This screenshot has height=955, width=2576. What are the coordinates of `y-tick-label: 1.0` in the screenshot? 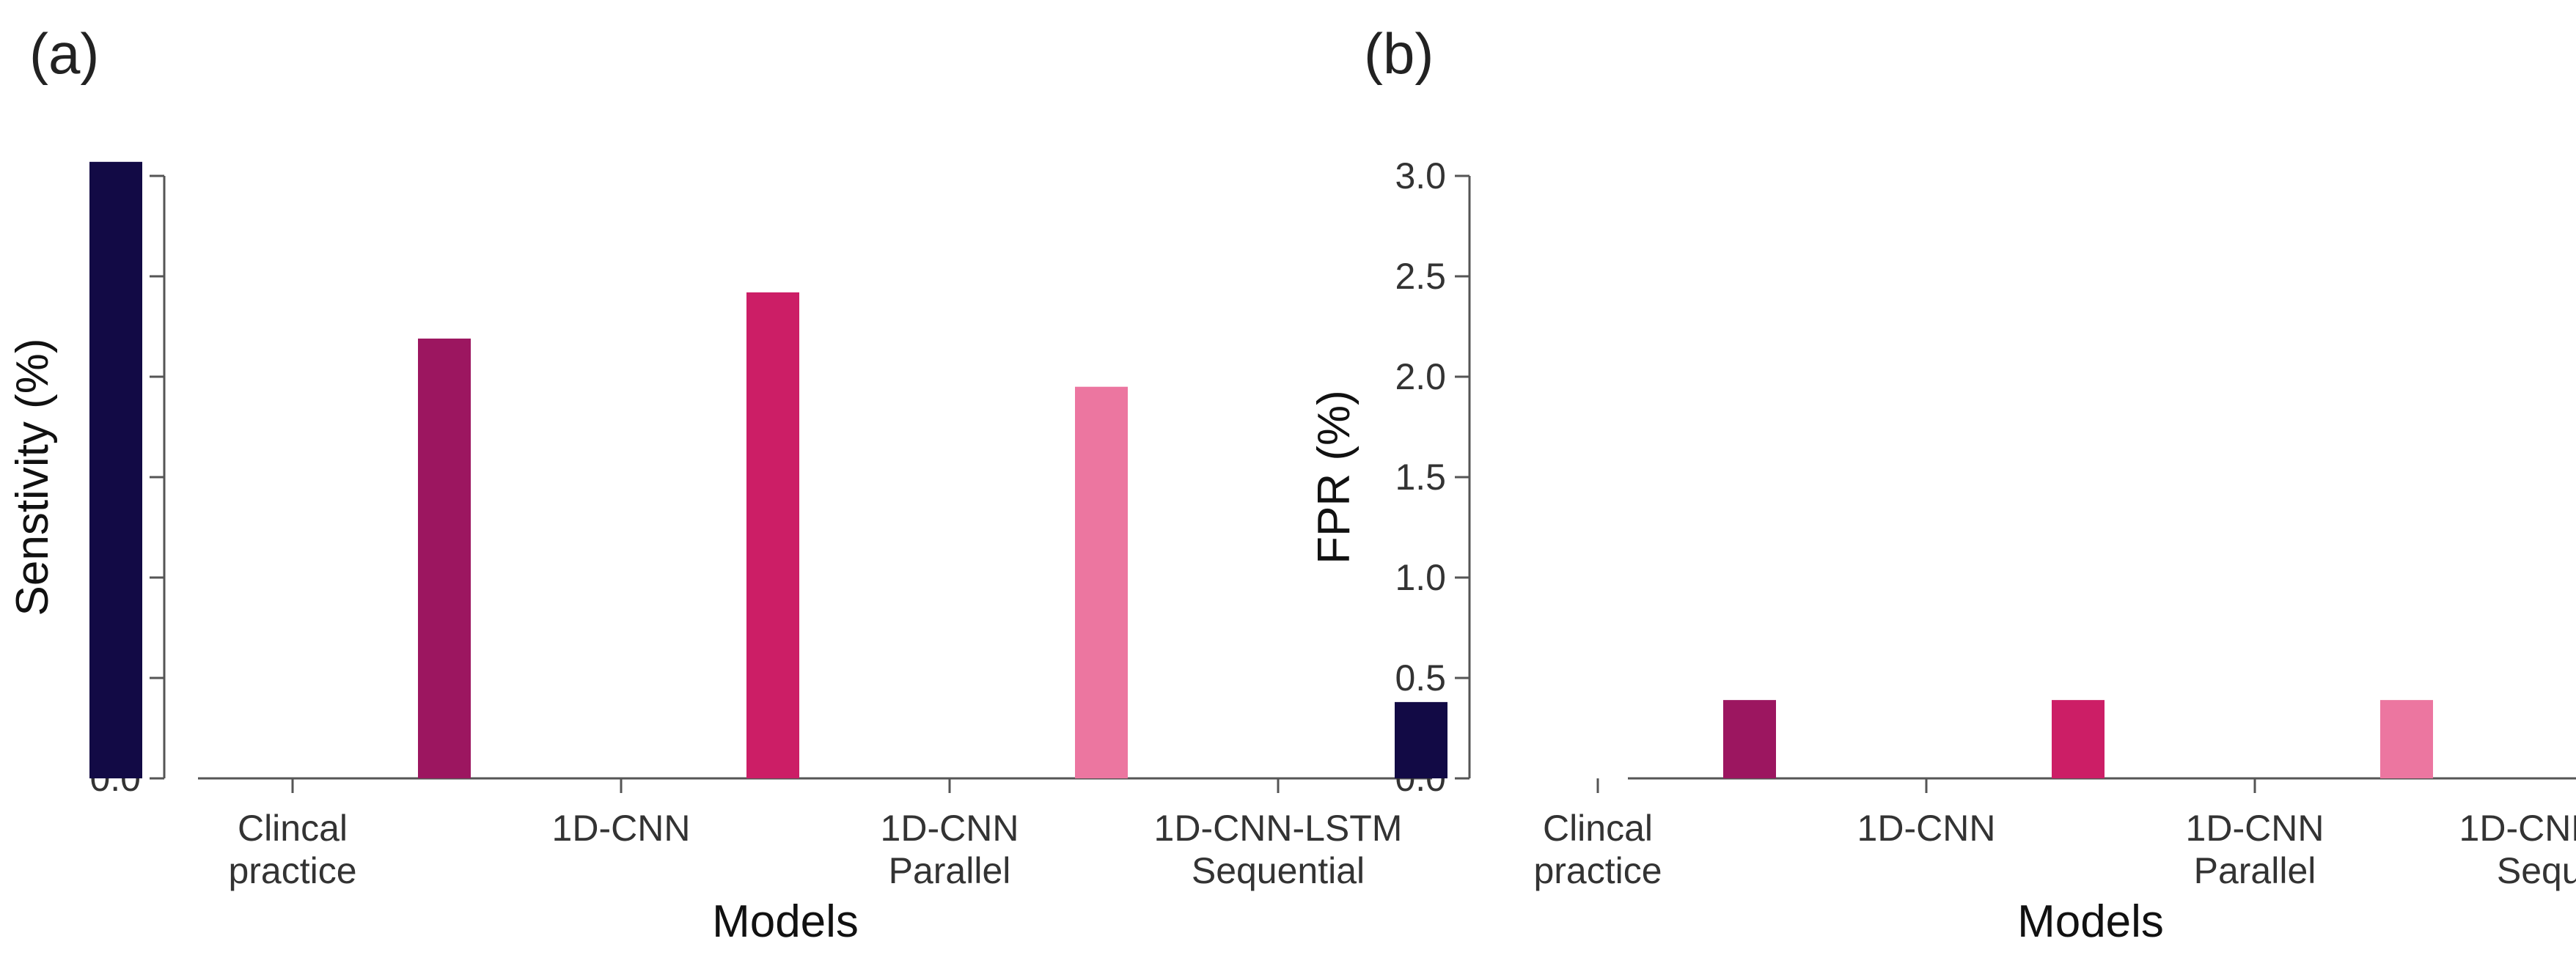 It's located at (1421, 577).